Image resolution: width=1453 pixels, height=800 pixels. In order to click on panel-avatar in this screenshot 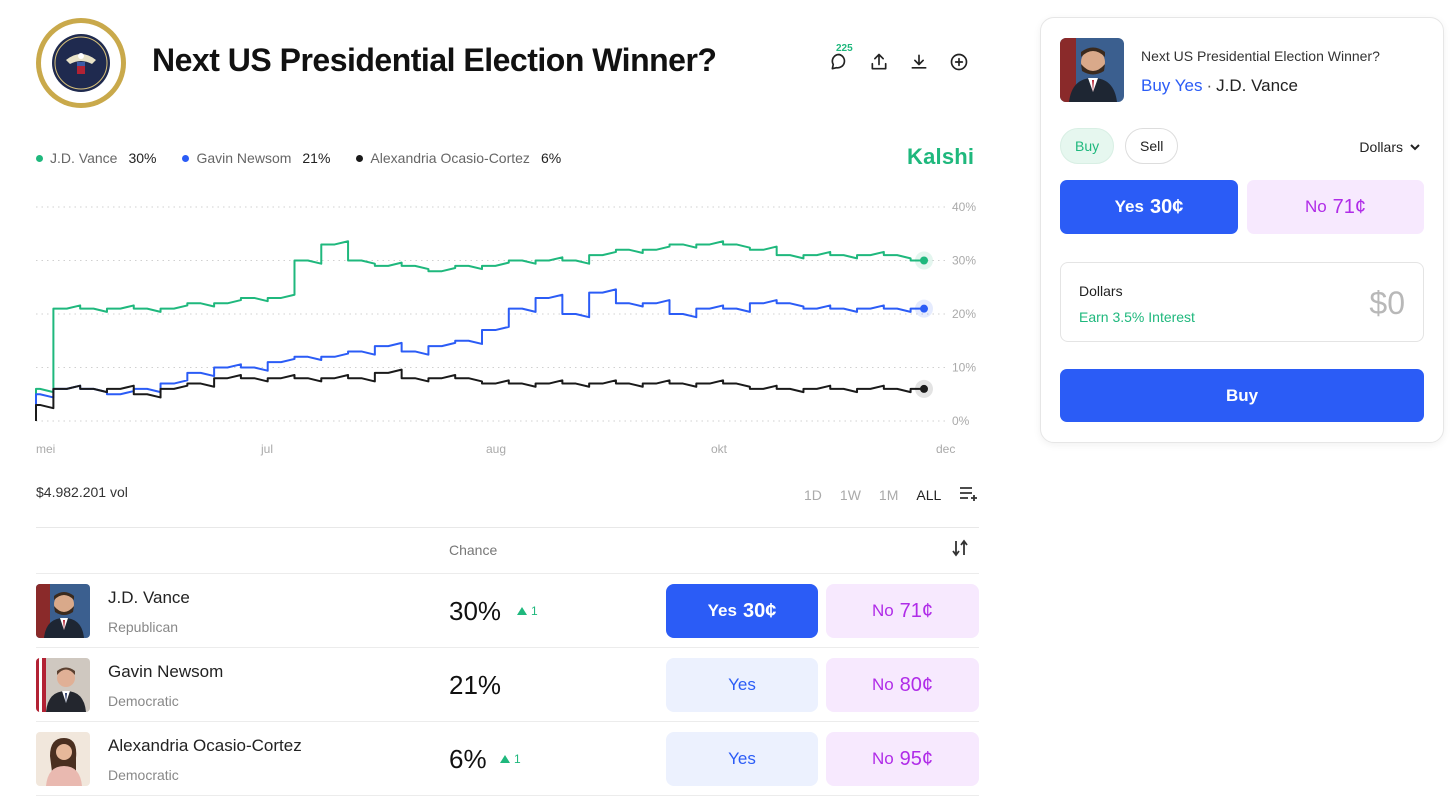, I will do `click(1092, 70)`.